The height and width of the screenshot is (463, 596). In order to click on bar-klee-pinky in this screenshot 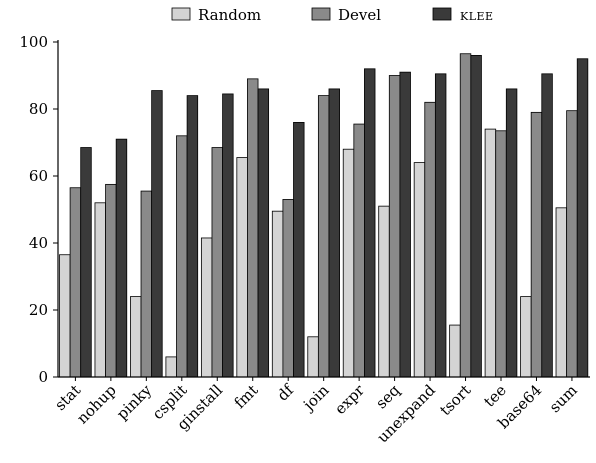, I will do `click(157, 234)`.